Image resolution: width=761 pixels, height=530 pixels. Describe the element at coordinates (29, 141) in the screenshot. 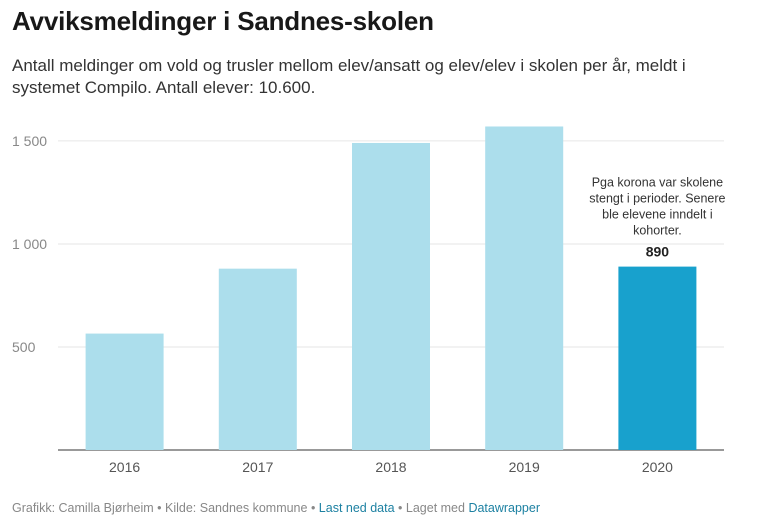

I see `y-tick-label: 1 500` at that location.